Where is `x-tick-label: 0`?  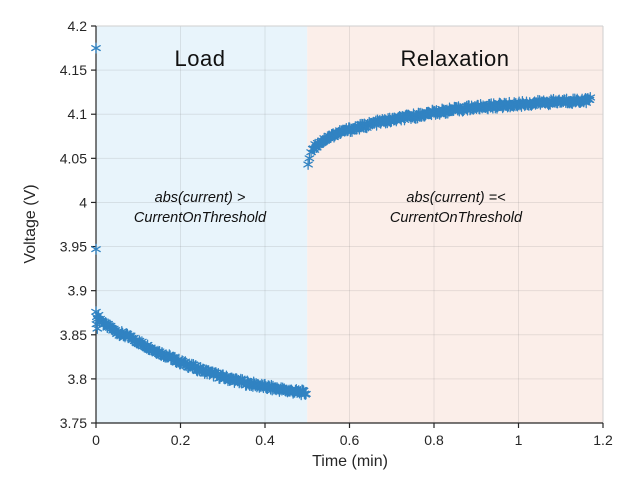
x-tick-label: 0 is located at coordinates (96, 440).